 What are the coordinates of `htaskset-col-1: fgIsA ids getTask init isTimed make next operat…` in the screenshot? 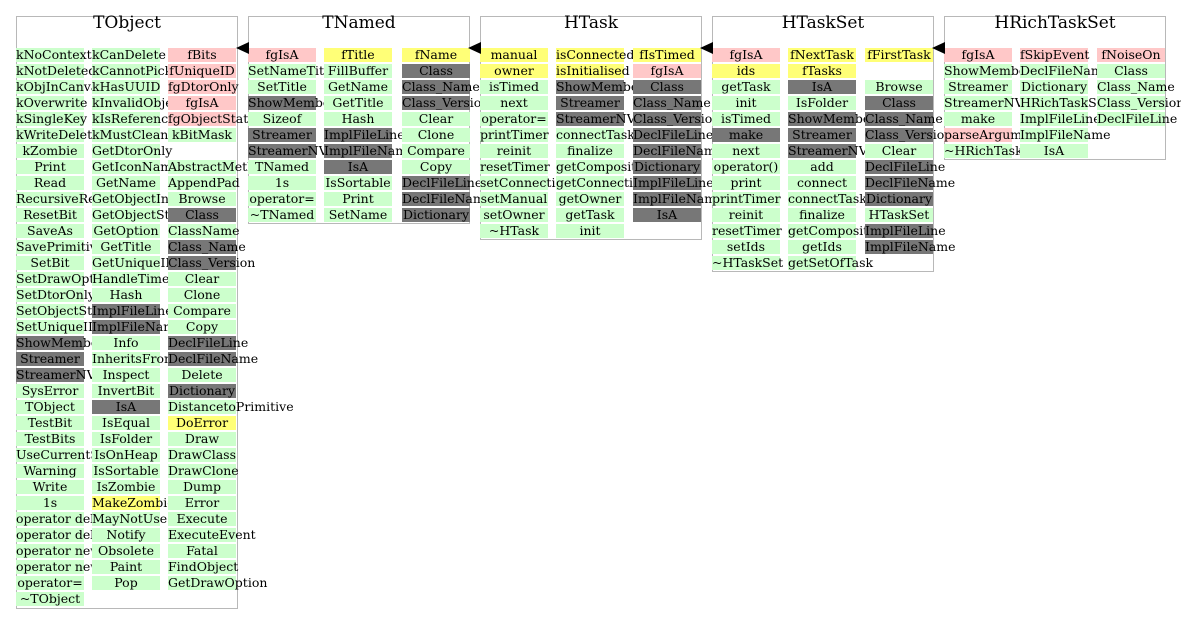 It's located at (747, 160).